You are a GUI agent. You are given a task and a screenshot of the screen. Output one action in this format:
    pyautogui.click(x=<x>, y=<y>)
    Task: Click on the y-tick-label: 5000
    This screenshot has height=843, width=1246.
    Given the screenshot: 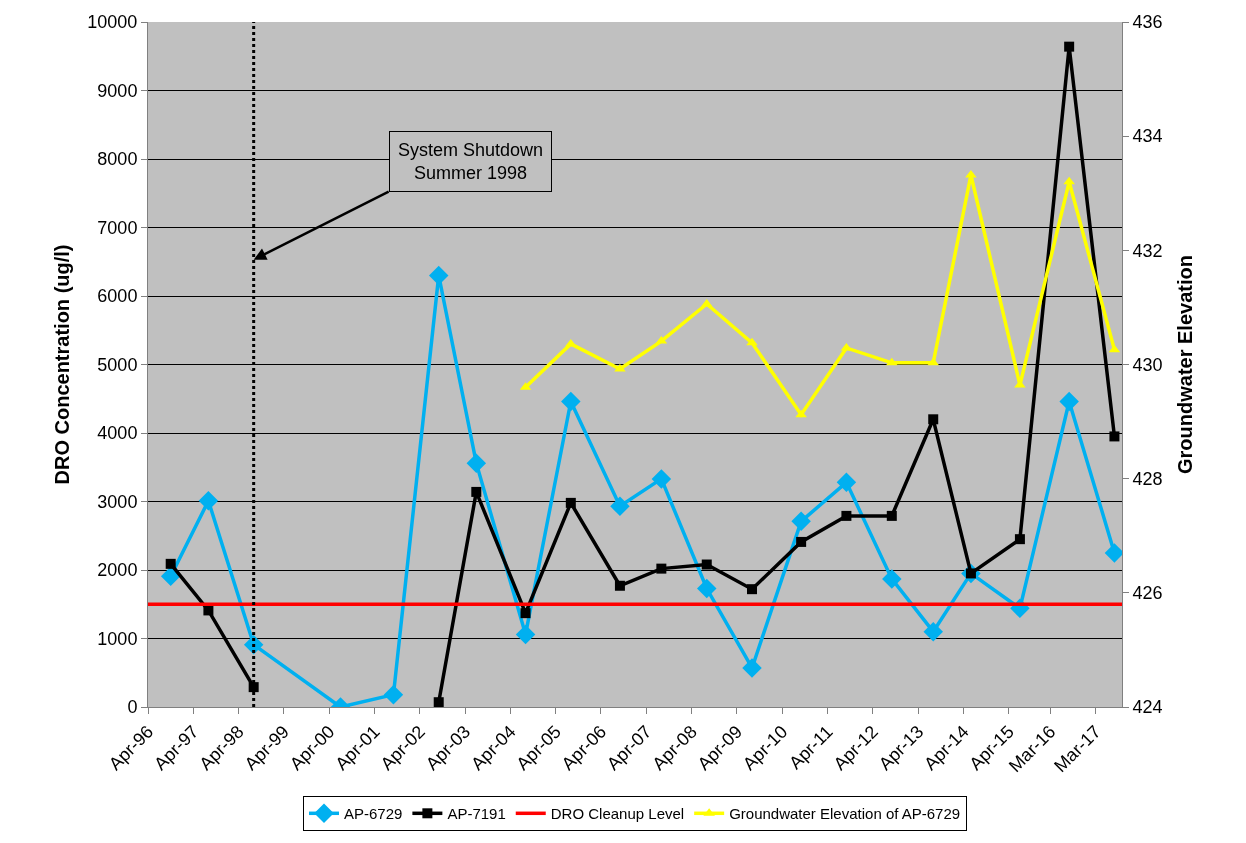 What is the action you would take?
    pyautogui.click(x=117, y=364)
    